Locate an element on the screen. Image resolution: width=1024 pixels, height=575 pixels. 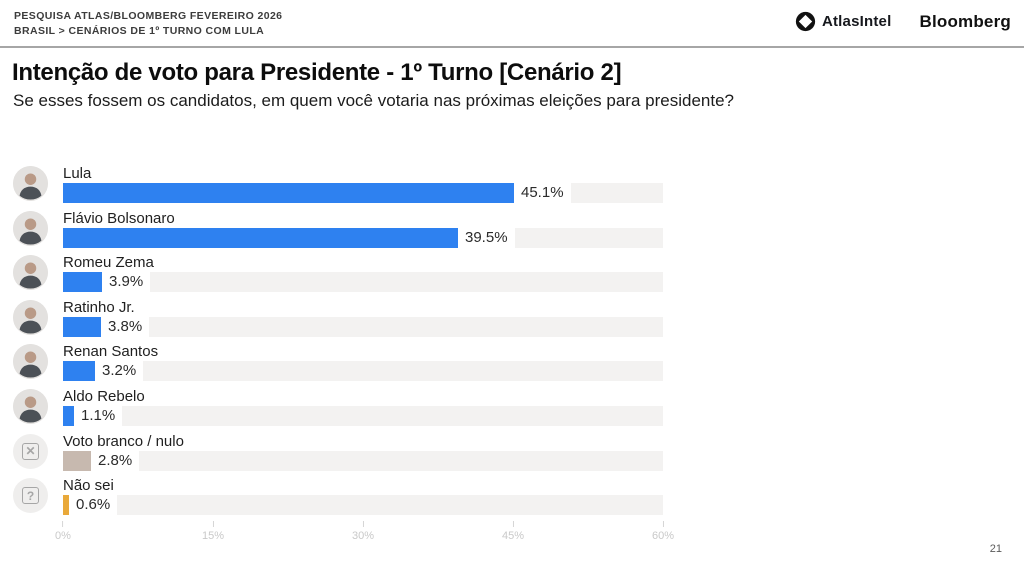
atlasintel-wordmark: AtlasIntel is located at coordinates (856, 21).